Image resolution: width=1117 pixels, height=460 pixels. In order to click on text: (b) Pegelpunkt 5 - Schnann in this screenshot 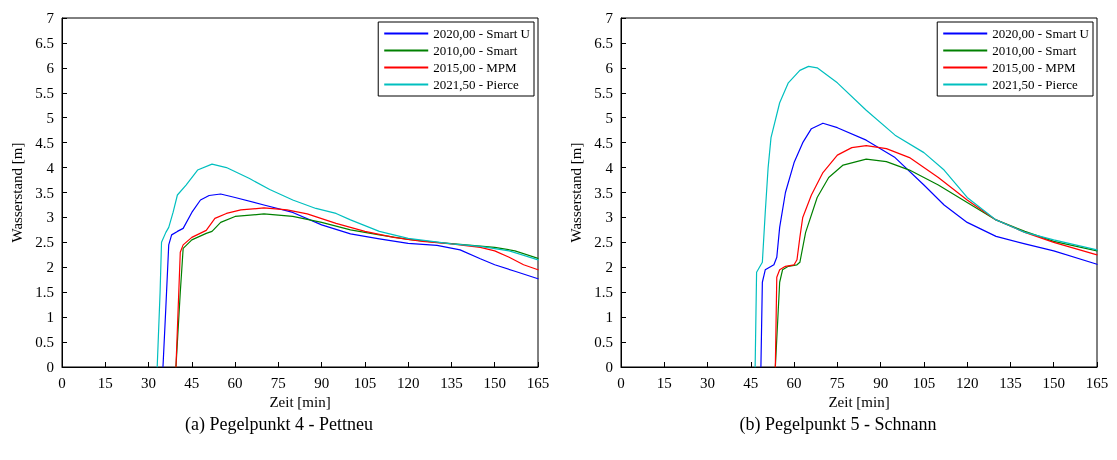, I will do `click(838, 424)`.